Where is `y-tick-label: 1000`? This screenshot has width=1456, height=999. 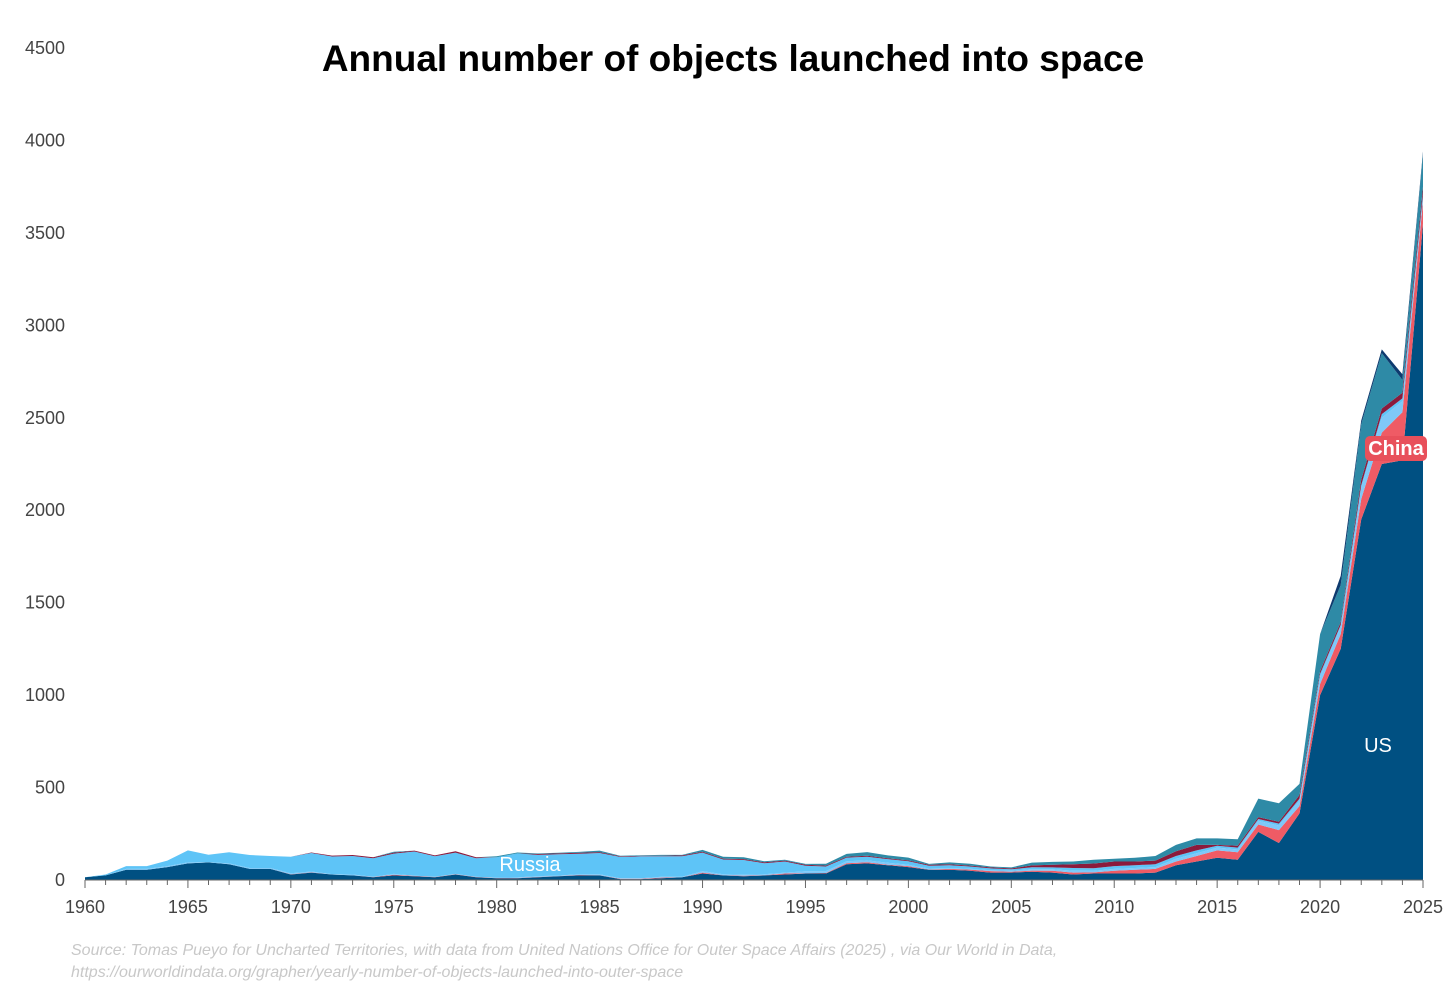 y-tick-label: 1000 is located at coordinates (45, 695).